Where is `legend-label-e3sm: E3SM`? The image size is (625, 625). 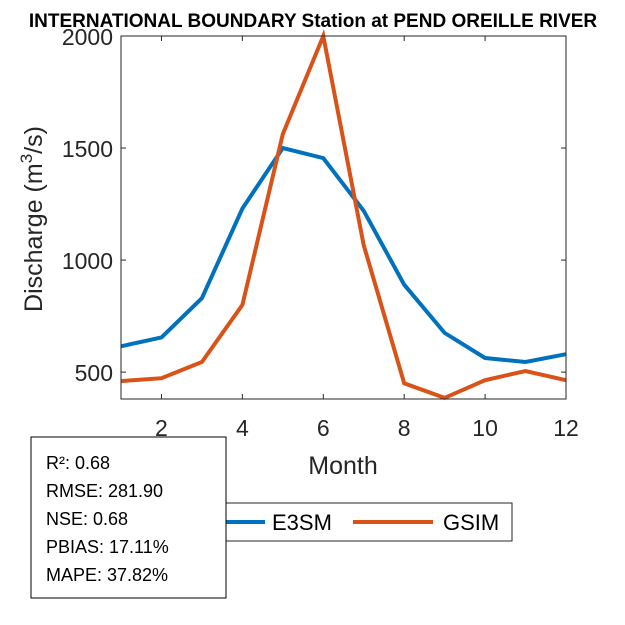
legend-label-e3sm: E3SM is located at coordinates (302, 522).